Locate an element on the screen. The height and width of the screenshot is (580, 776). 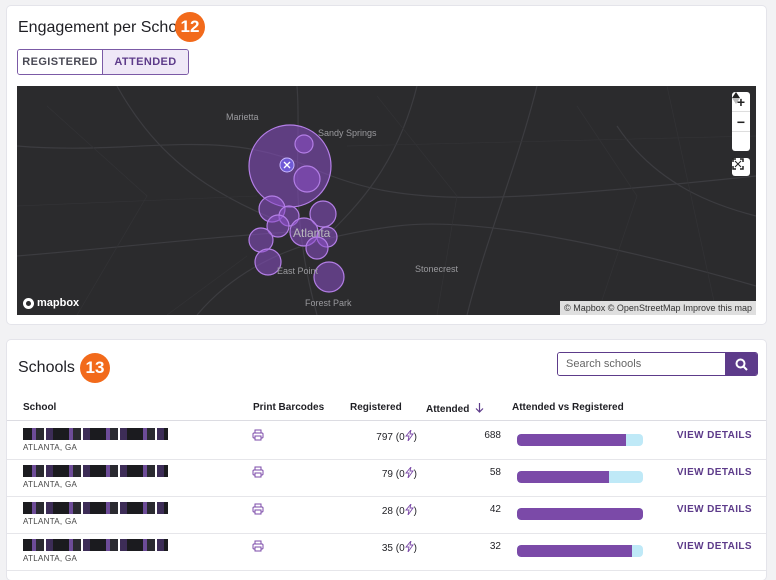
map-label-stonecrest: Stonecrest is located at coordinates (437, 269).